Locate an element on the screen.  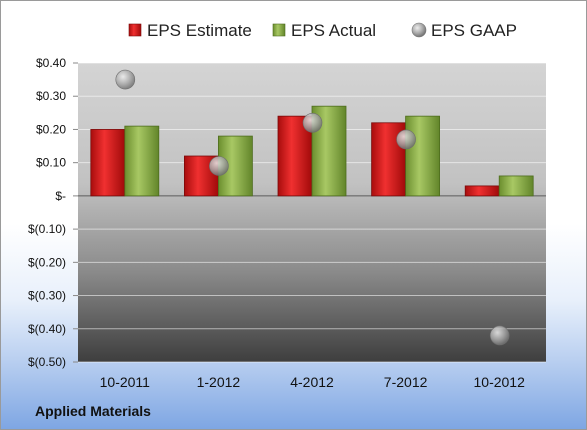
x-axis: 10-2011 1-2012 4-2012 7-2012 10-2012 is located at coordinates (312, 382).